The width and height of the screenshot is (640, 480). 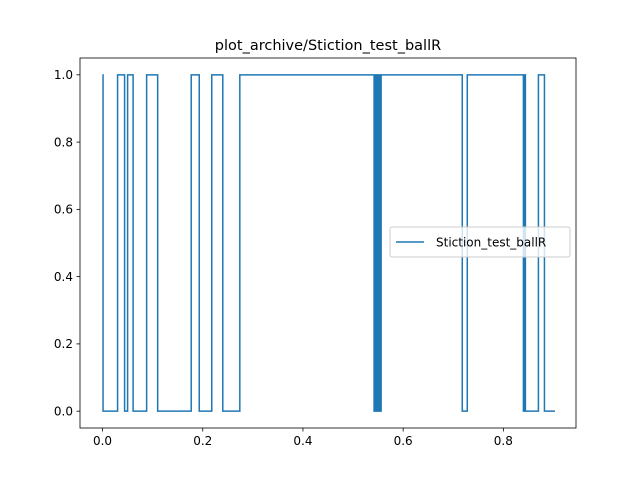 What do you see at coordinates (328, 46) in the screenshot?
I see `chart-title: plot_archive/Stiction_test_ballR` at bounding box center [328, 46].